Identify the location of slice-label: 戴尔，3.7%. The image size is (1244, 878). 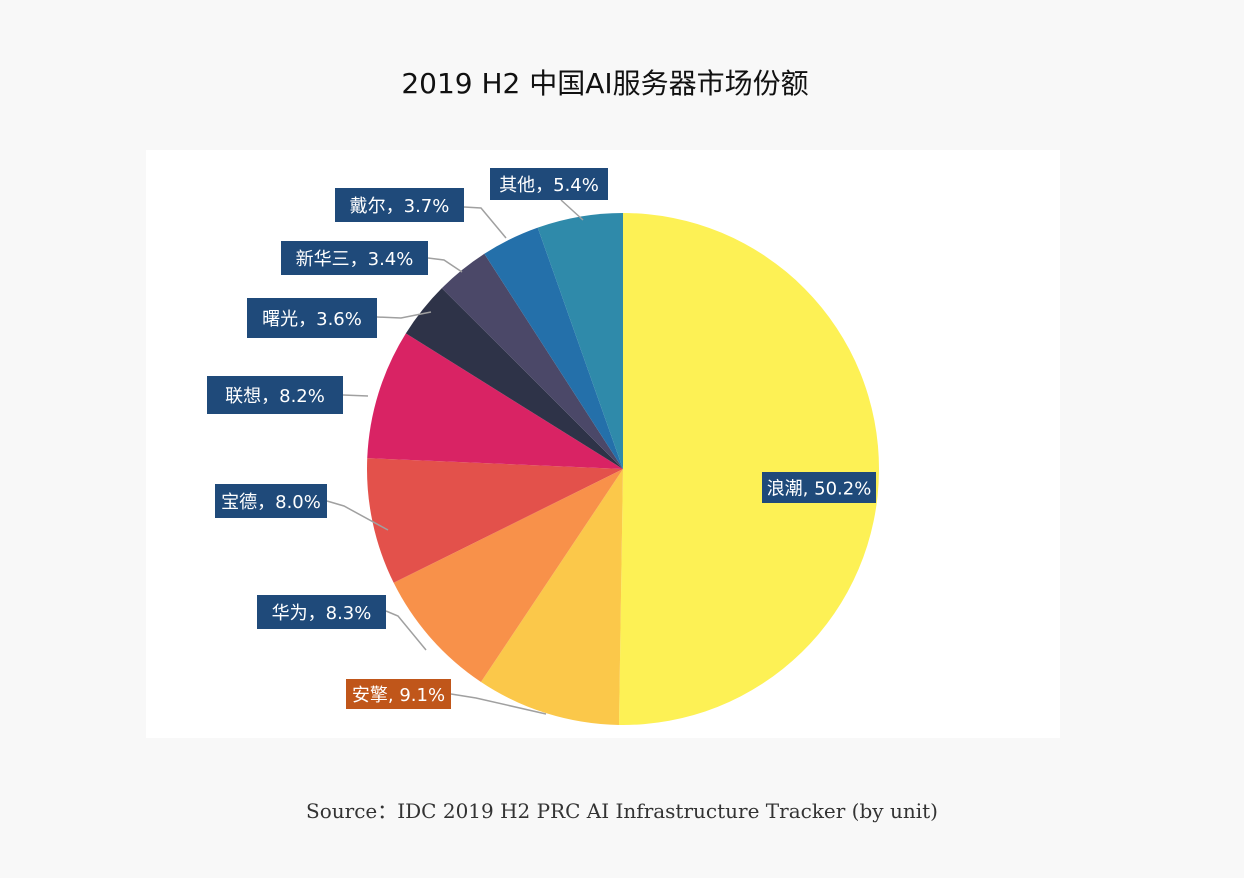
(399, 205).